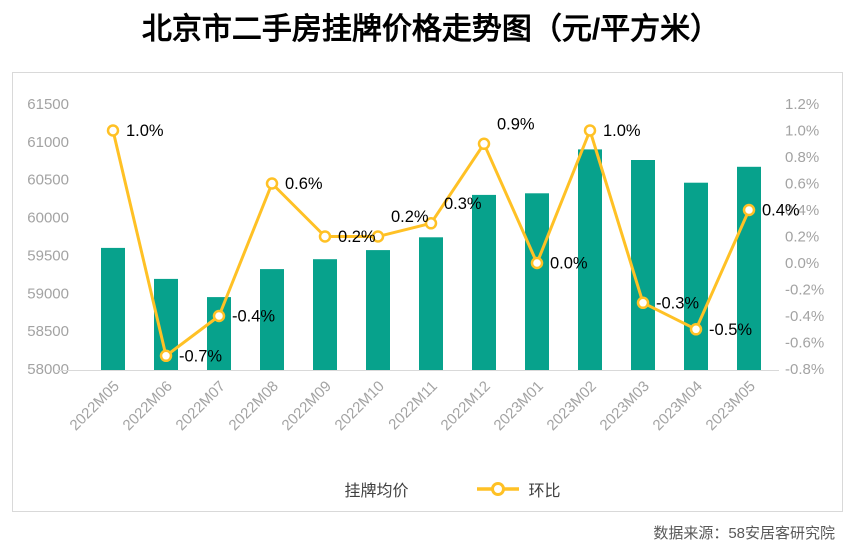 This screenshot has width=862, height=558. I want to click on right-axis-tick: 0.8%, so click(802, 157).